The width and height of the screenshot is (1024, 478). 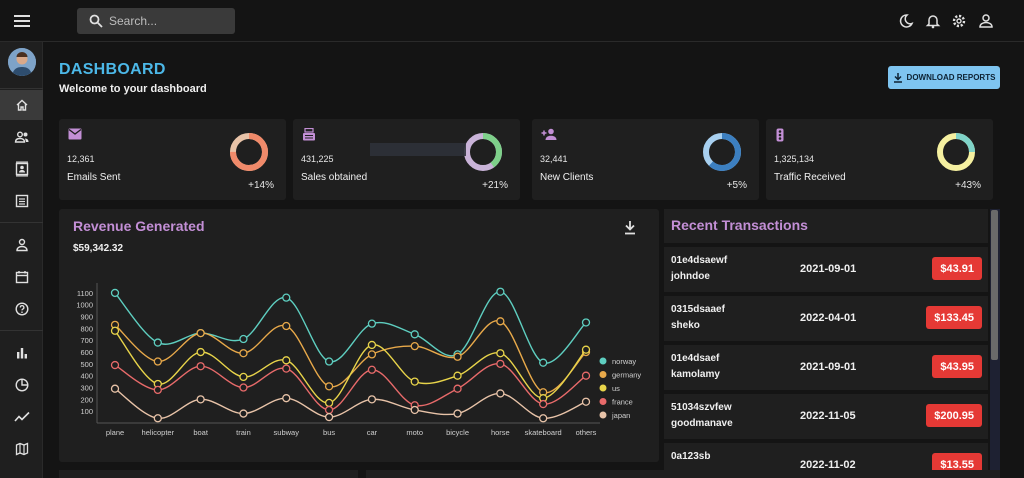 What do you see at coordinates (826, 269) in the screenshot?
I see `transaction-row: 01e4dsaewf johndoe 2021-09-01 $43.91` at bounding box center [826, 269].